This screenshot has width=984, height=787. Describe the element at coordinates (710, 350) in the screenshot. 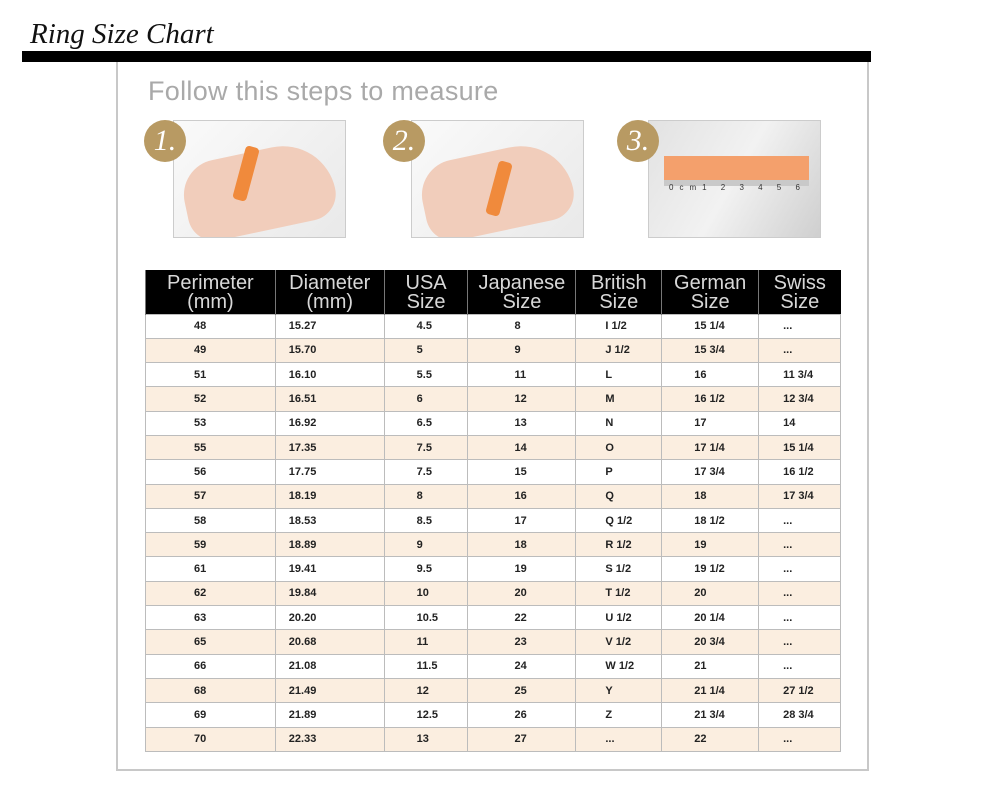

I see `table-cell: 15 3/4` at that location.